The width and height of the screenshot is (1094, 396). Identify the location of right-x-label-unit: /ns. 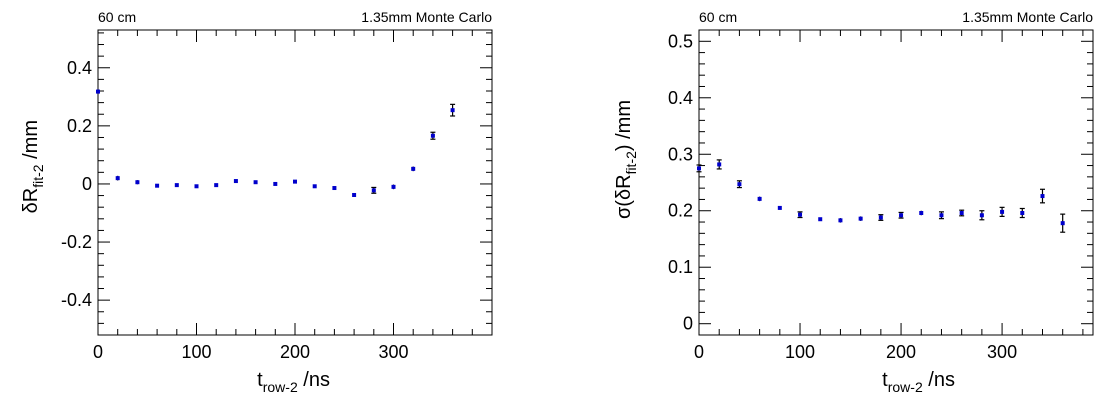
(939, 380).